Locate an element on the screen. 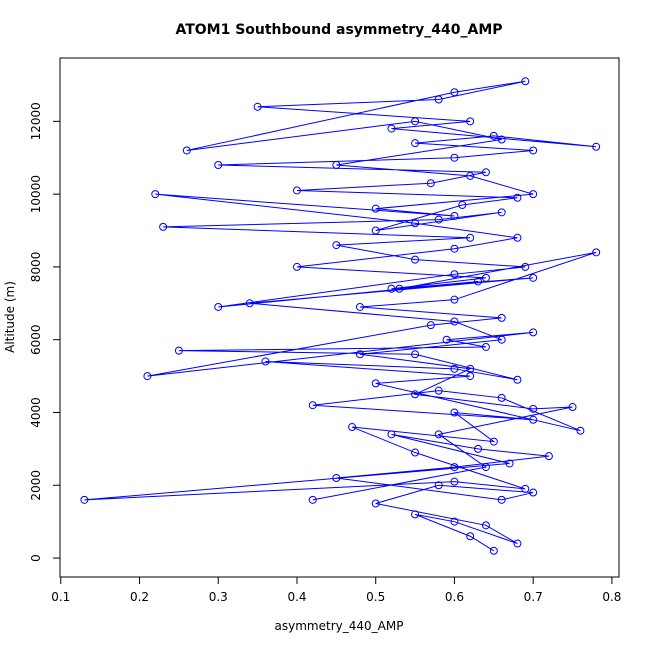 This screenshot has width=650, height=650. y-tick-label: 12000 is located at coordinates (36, 121).